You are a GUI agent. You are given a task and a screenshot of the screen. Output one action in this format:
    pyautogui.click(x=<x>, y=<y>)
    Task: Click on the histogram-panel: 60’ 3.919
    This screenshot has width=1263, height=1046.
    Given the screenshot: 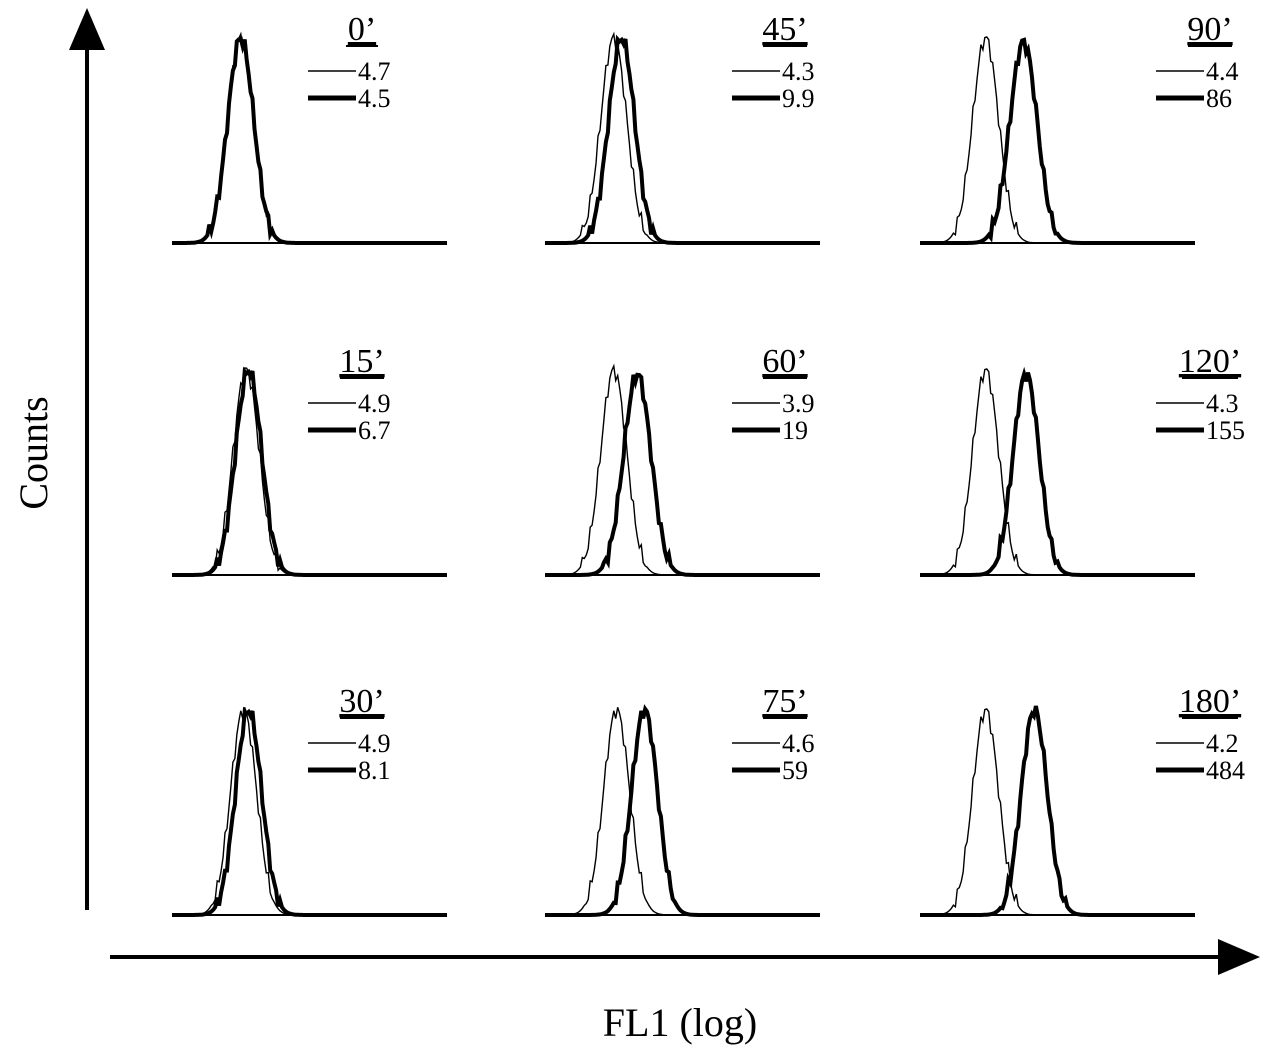 What is the action you would take?
    pyautogui.click(x=682, y=460)
    